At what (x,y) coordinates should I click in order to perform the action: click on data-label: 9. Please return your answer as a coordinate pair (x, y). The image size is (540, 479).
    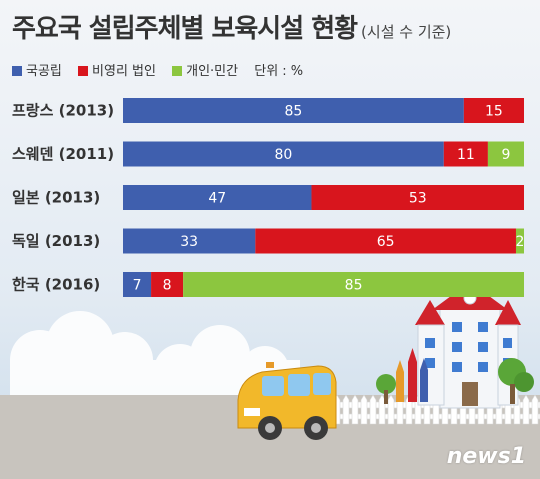
    Looking at the image, I should click on (505, 155).